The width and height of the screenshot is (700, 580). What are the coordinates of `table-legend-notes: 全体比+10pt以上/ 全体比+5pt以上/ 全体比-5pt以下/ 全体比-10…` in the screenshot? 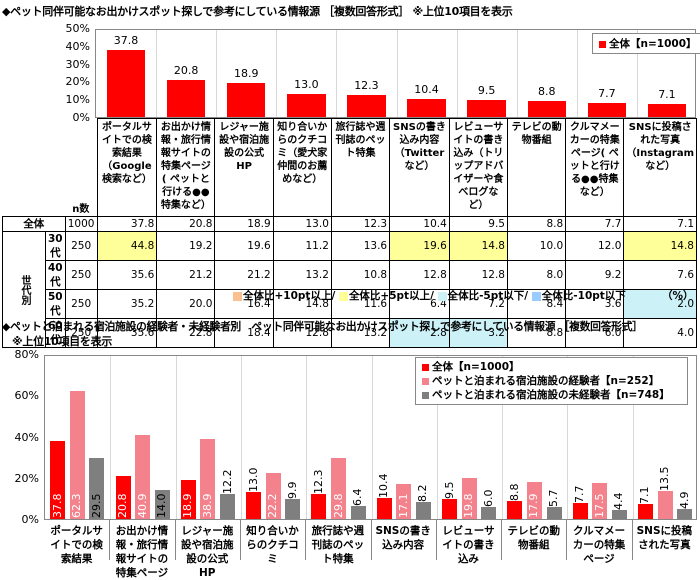 It's located at (429, 295).